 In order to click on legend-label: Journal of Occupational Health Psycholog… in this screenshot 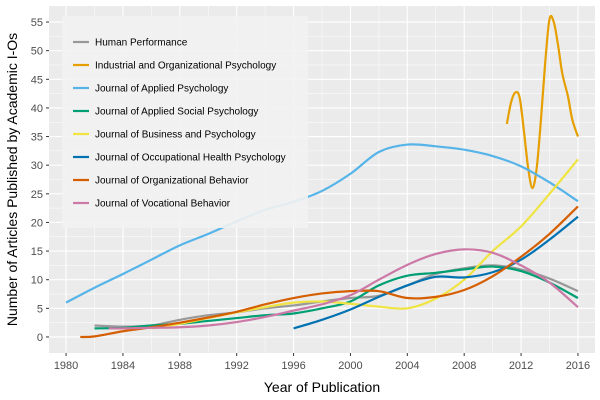, I will do `click(190, 158)`.